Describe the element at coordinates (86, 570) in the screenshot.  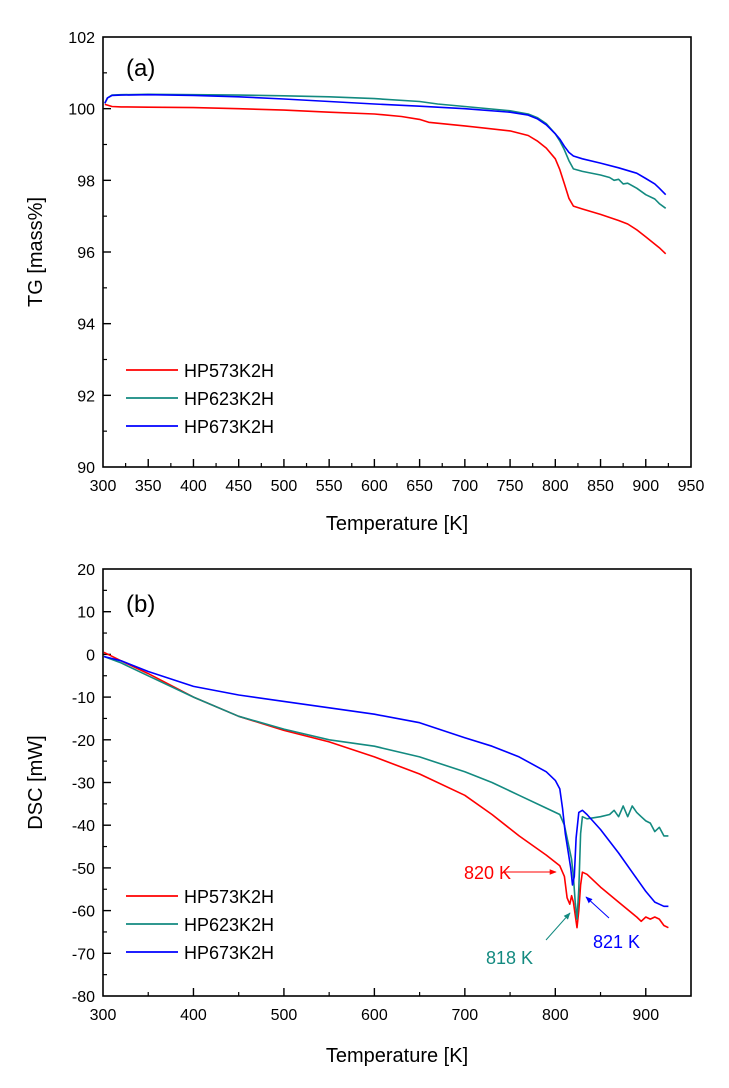
I see `y-tick-label: 20` at that location.